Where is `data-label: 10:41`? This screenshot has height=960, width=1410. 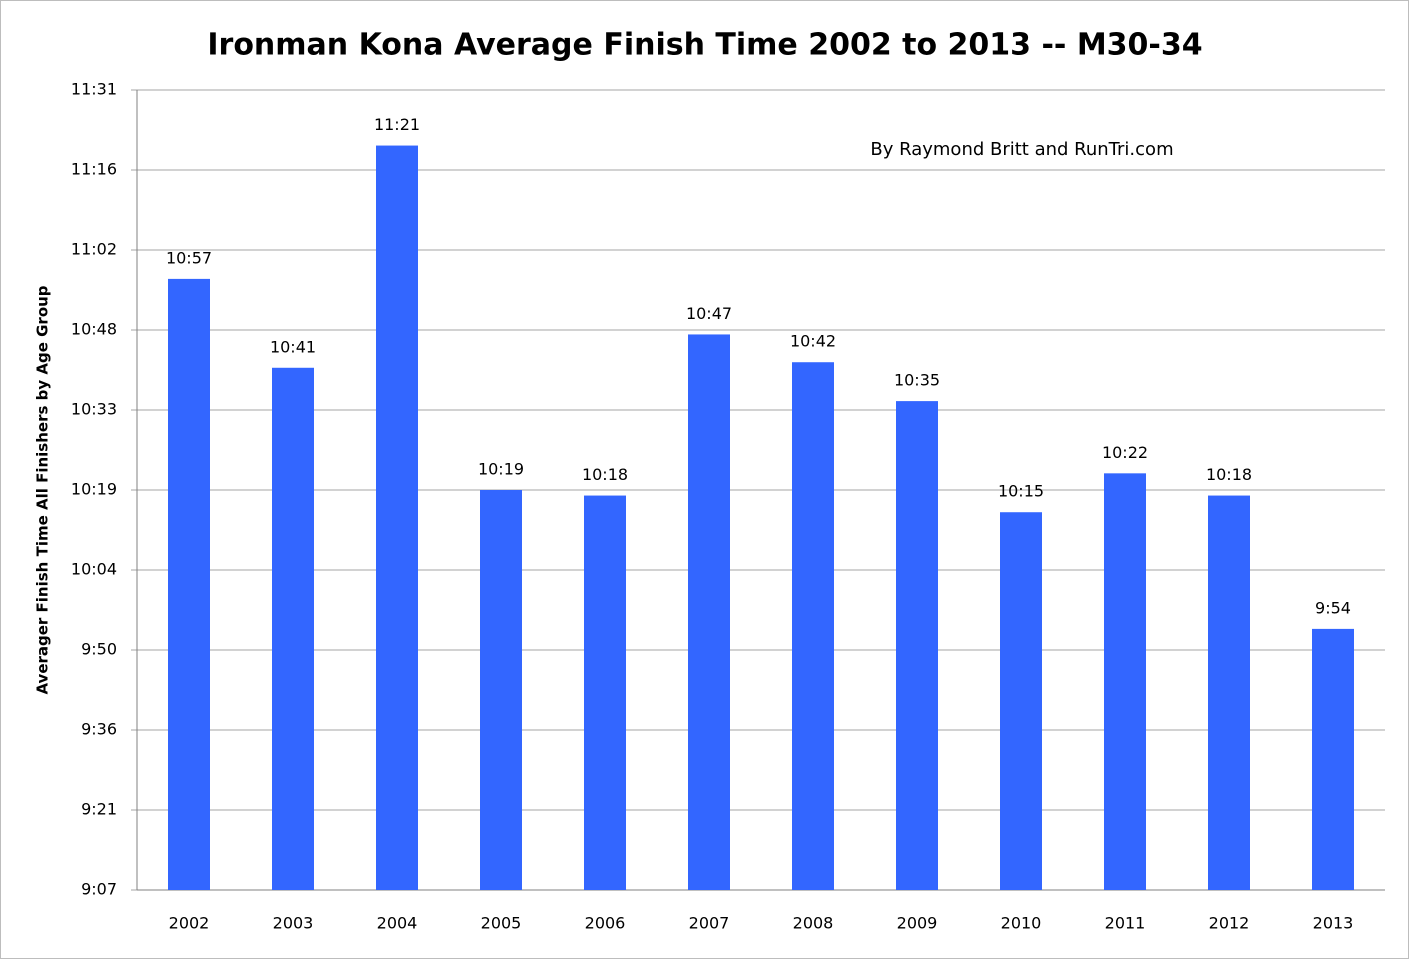 data-label: 10:41 is located at coordinates (293, 346).